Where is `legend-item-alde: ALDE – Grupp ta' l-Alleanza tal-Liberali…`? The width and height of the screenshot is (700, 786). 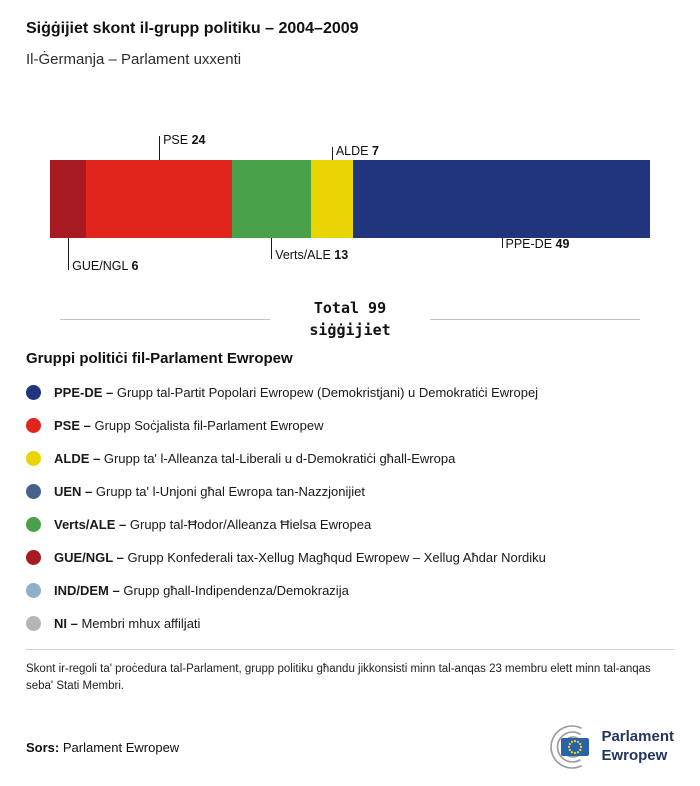 legend-item-alde: ALDE – Grupp ta' l-Alleanza tal-Liberali… is located at coordinates (350, 458).